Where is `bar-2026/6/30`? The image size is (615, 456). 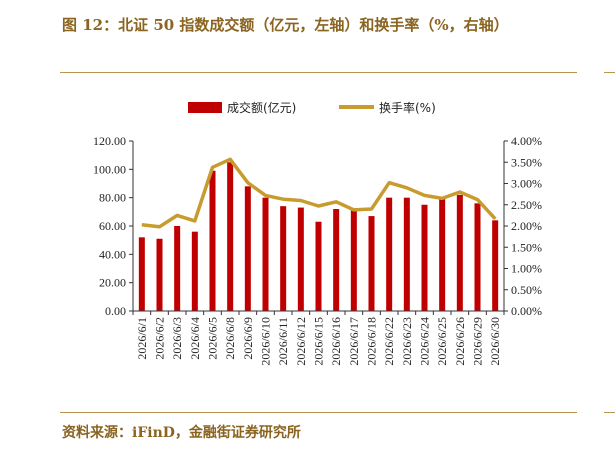
bar-2026/6/30 is located at coordinates (495, 265).